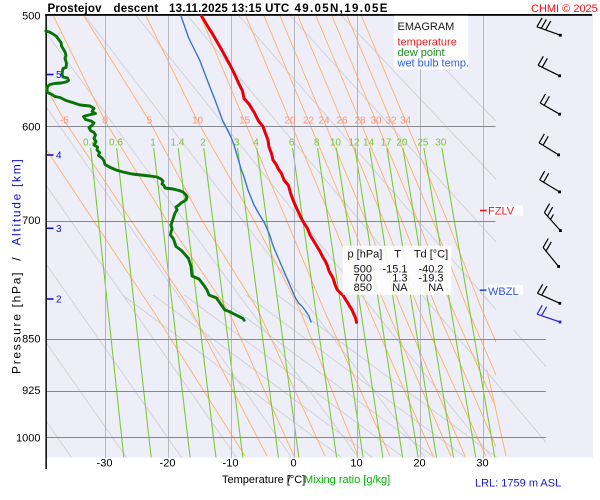 This screenshot has width=600, height=500. What do you see at coordinates (116, 143) in the screenshot?
I see `svg-text: 0.6` at bounding box center [116, 143].